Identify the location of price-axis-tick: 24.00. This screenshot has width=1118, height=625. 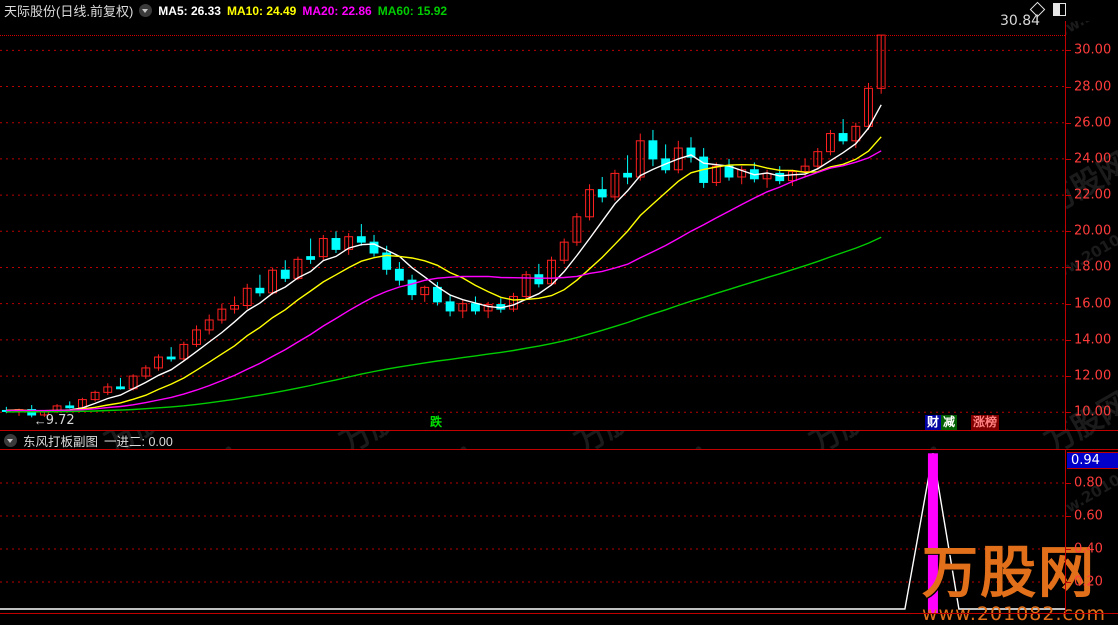
(1093, 159).